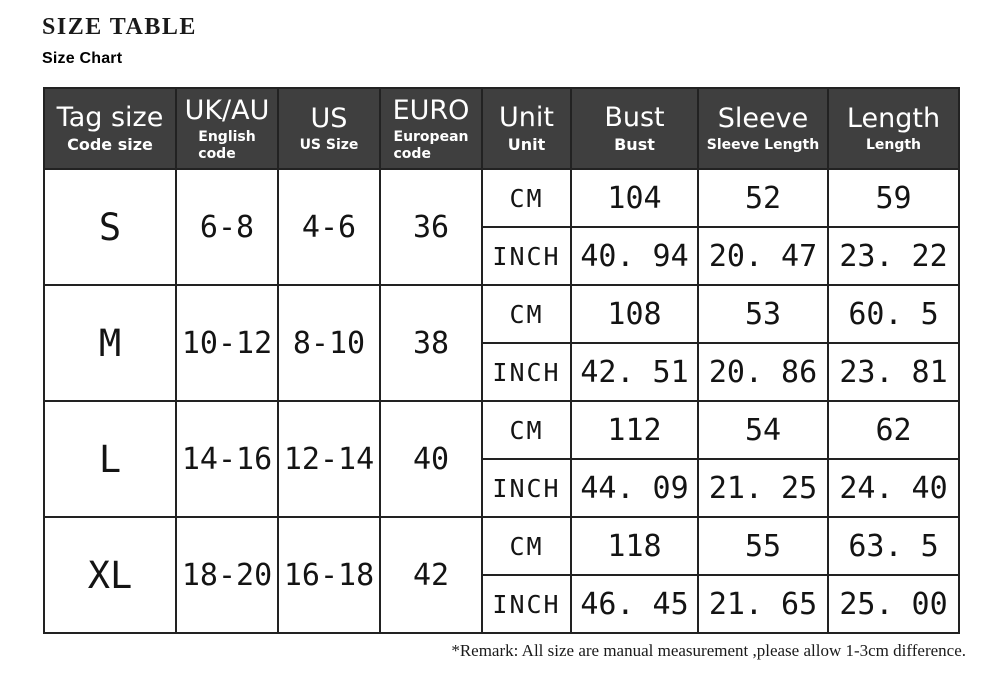  I want to click on header-sublabel: European code, so click(431, 145).